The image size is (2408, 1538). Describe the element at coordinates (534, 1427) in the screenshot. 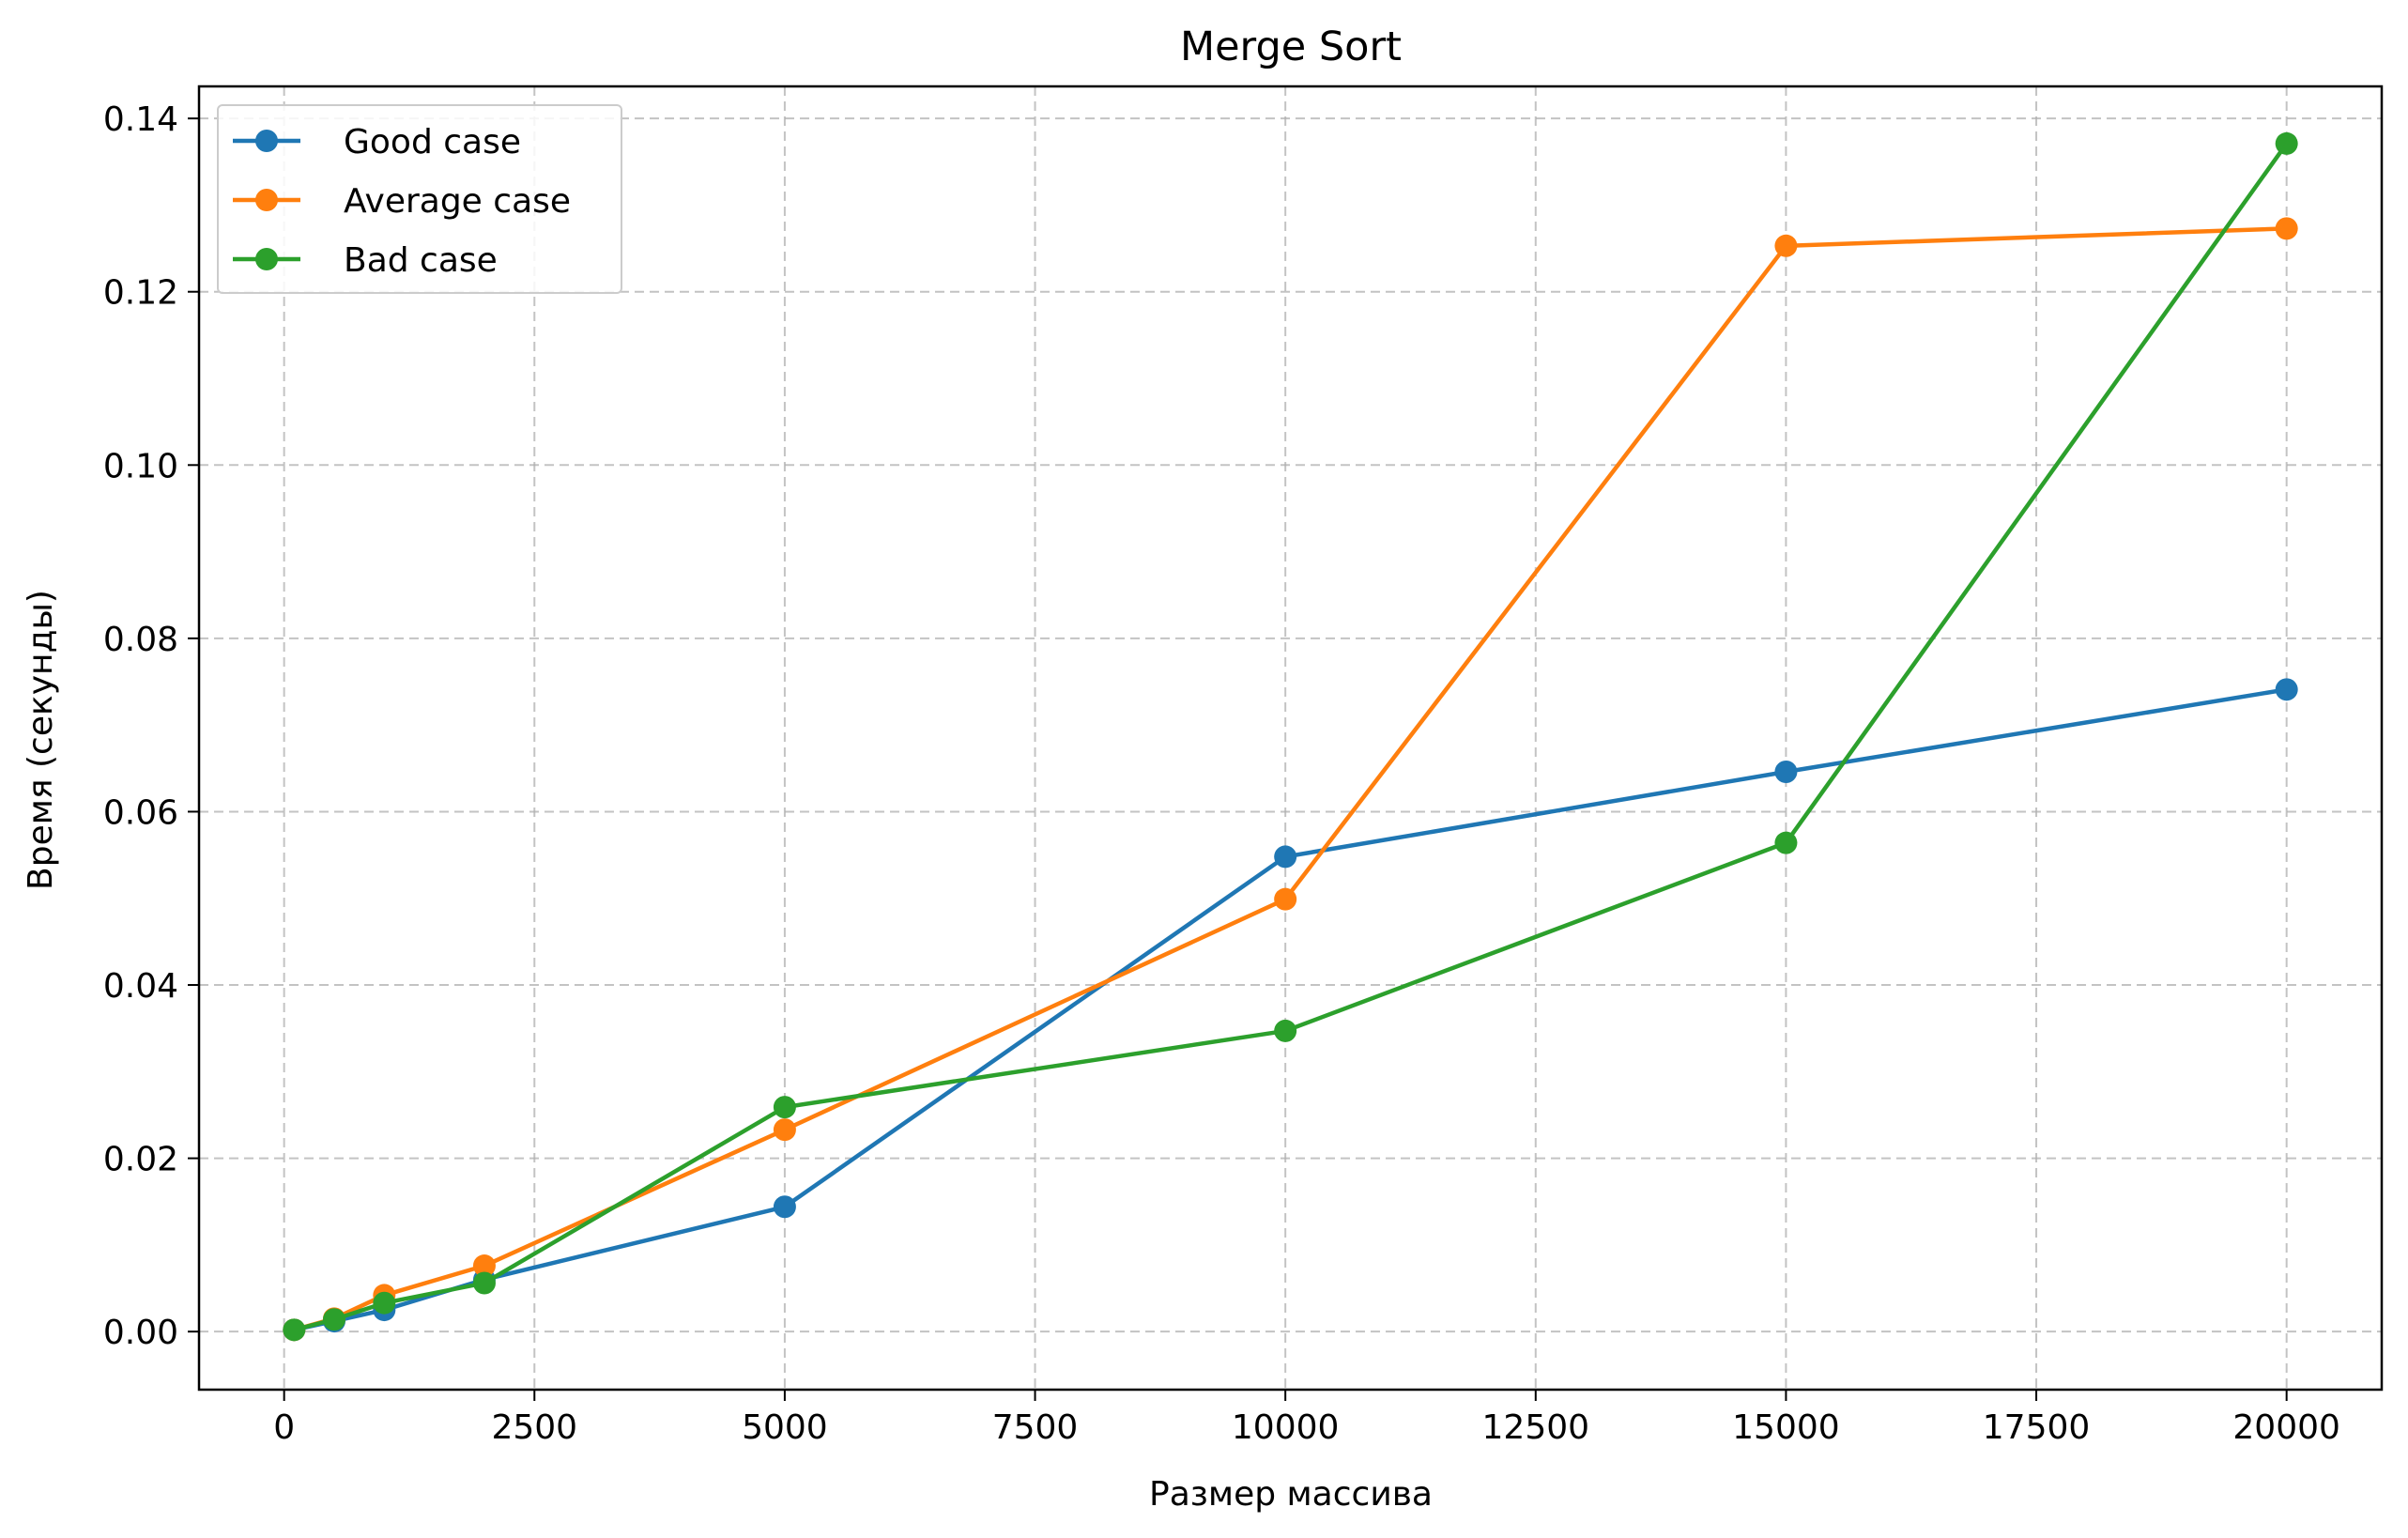

I see `x-tick-label: 2500` at that location.